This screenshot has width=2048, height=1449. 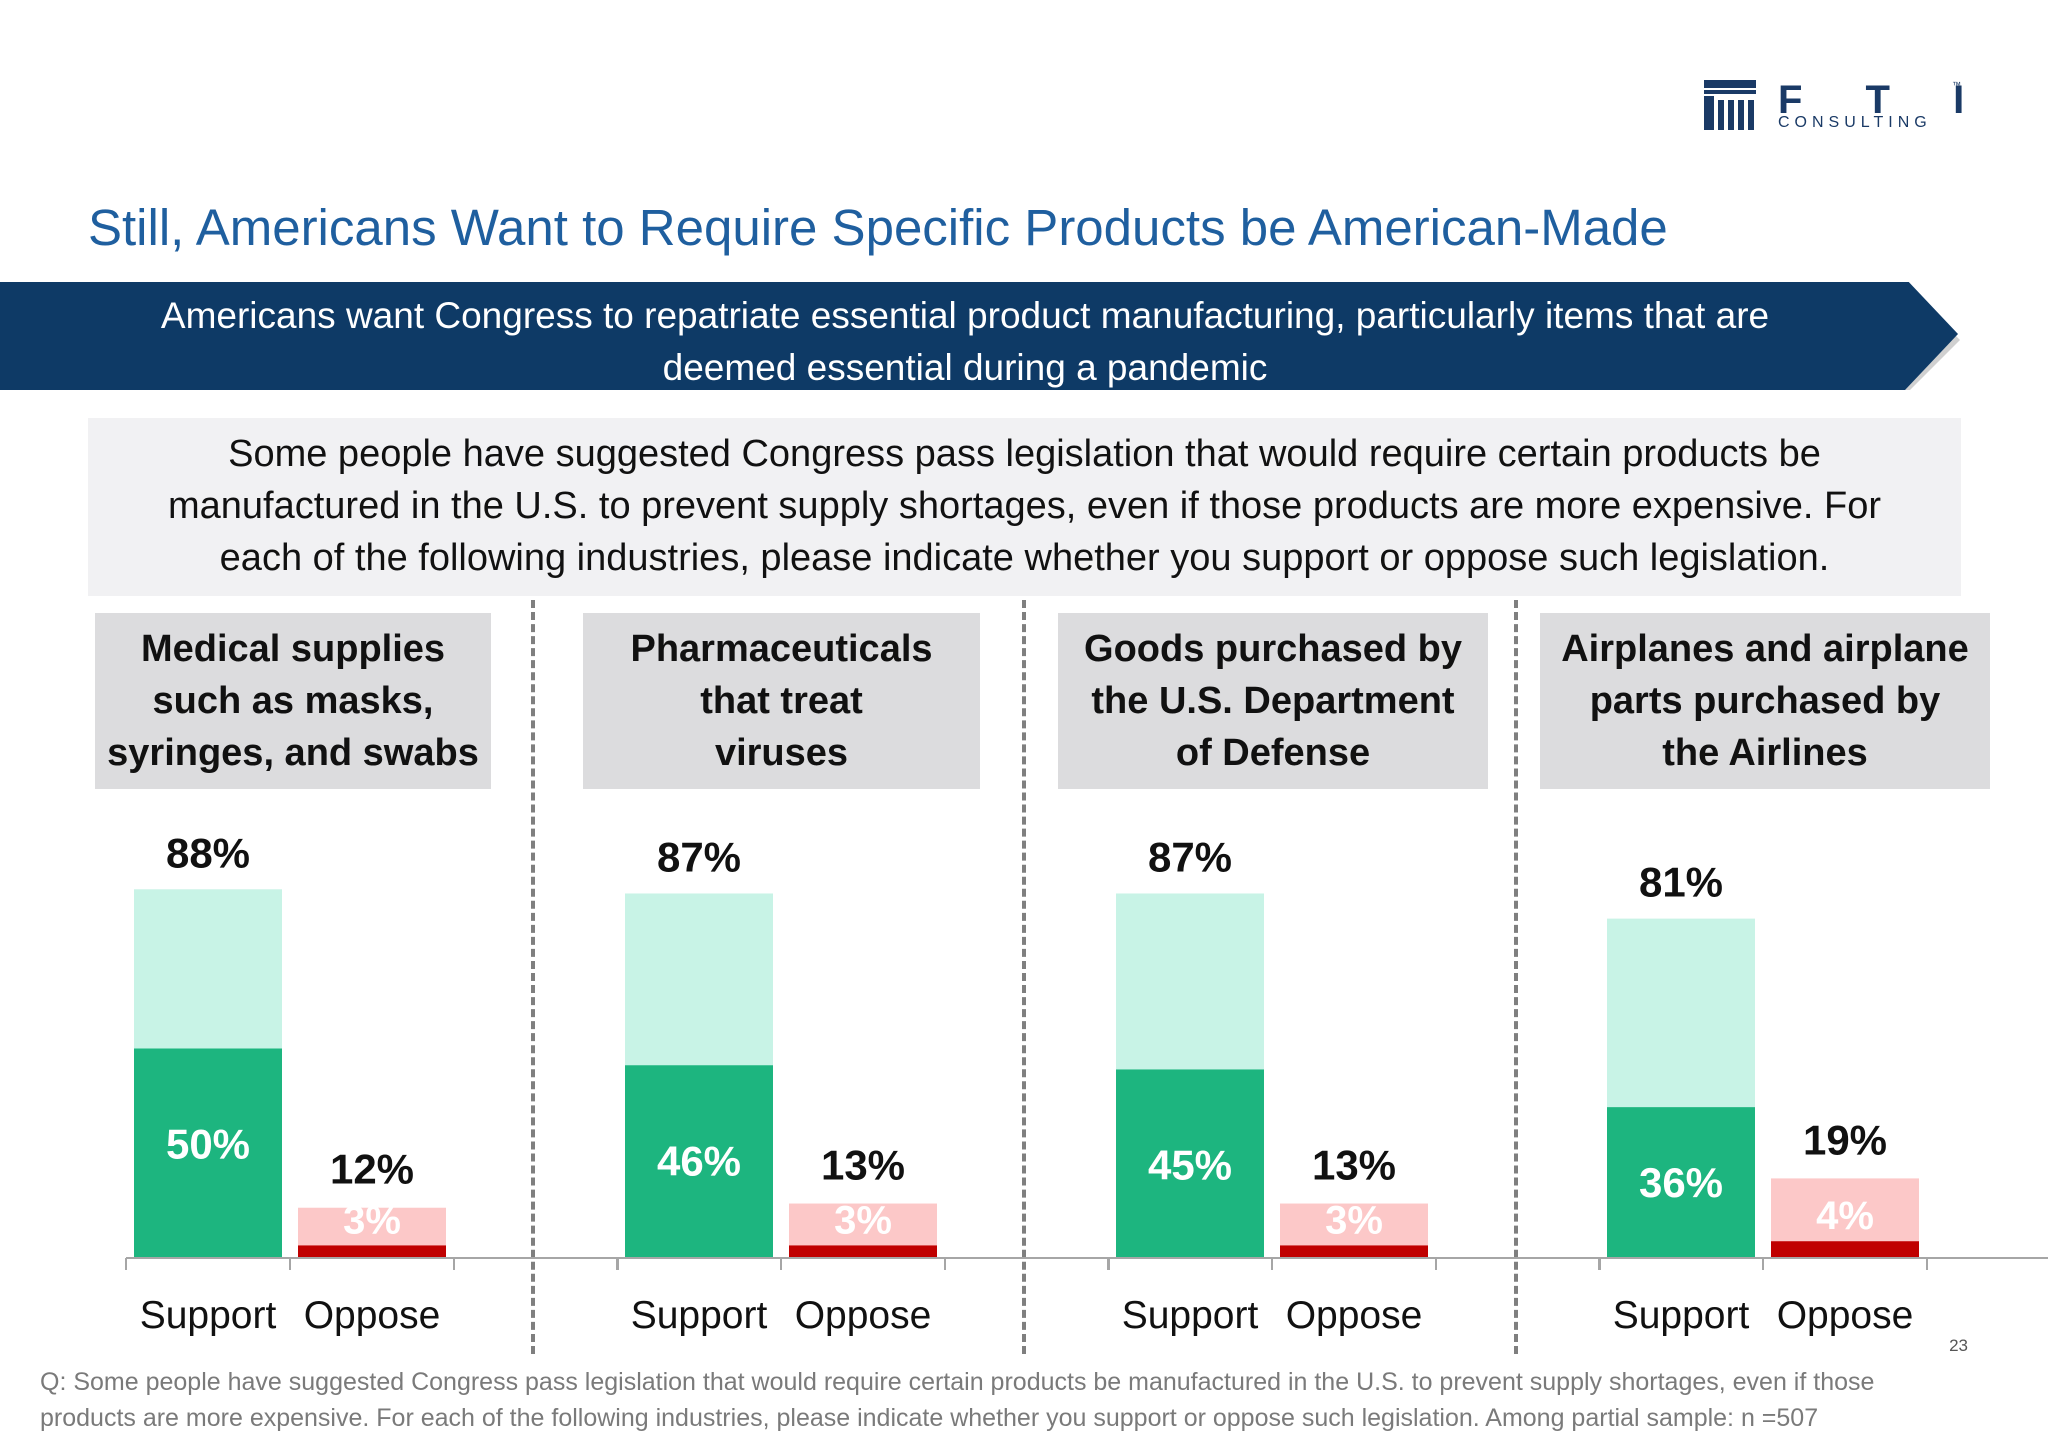 I want to click on category-label-line: Pharmaceuticals, so click(x=781, y=649).